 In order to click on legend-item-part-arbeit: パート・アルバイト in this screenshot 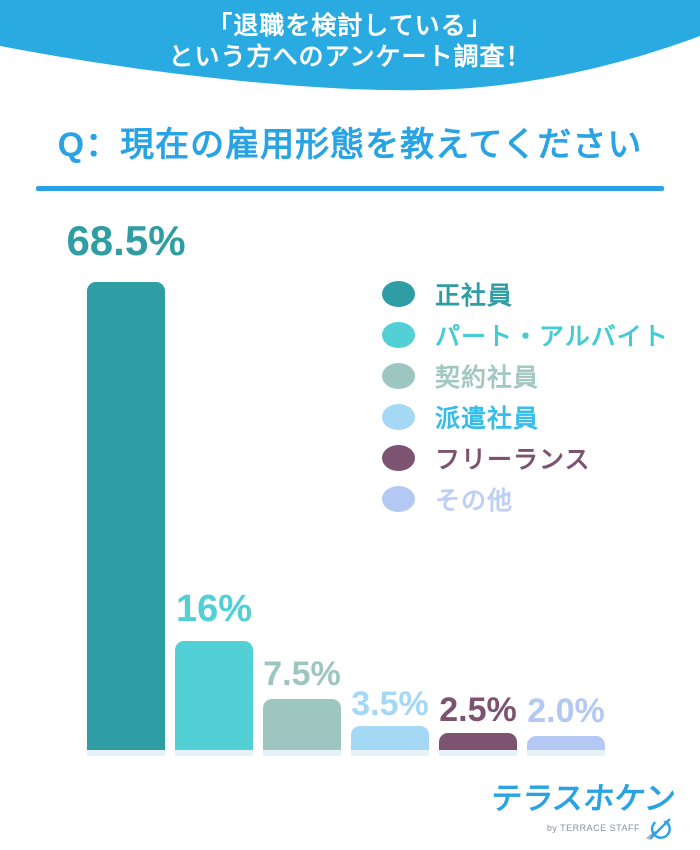, I will do `click(525, 334)`.